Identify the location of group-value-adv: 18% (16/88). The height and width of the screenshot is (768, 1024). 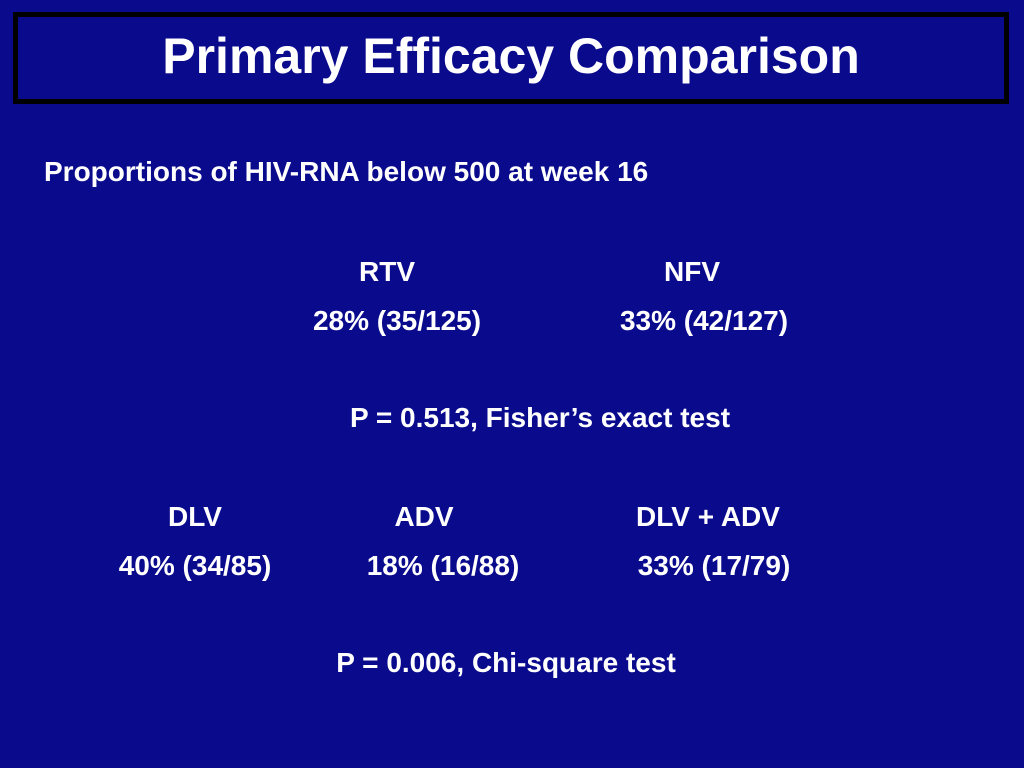
(443, 565).